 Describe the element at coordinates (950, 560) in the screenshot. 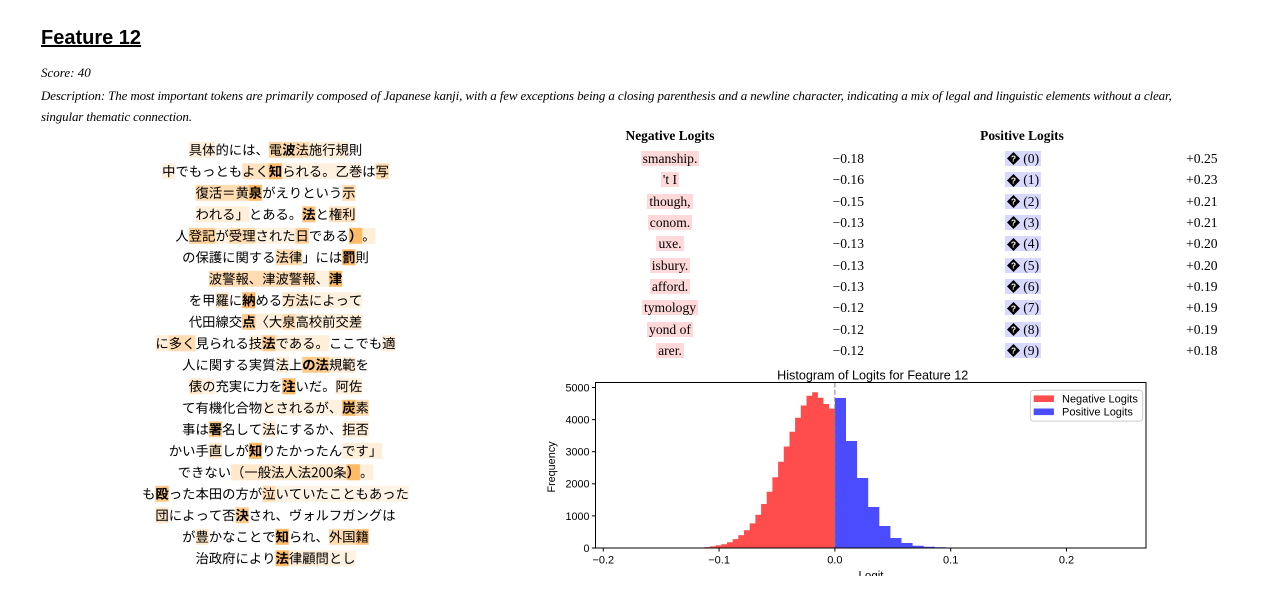

I see `svg-text: 0.1` at that location.